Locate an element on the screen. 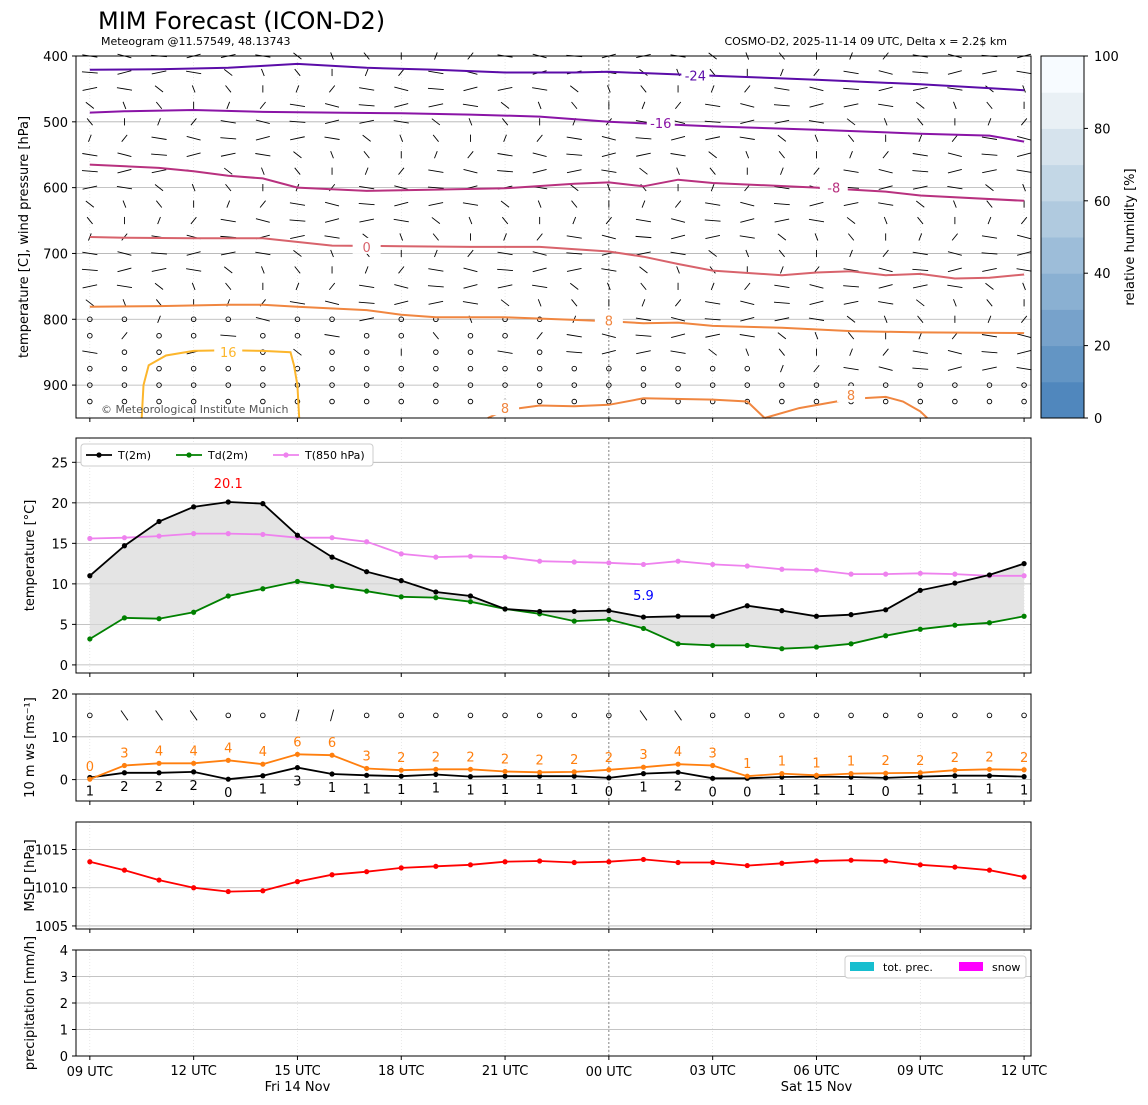 This screenshot has width=1148, height=1105. humidity-colorbar: 0 20 40 60 80 100 relative humidity [%] is located at coordinates (1089, 238).